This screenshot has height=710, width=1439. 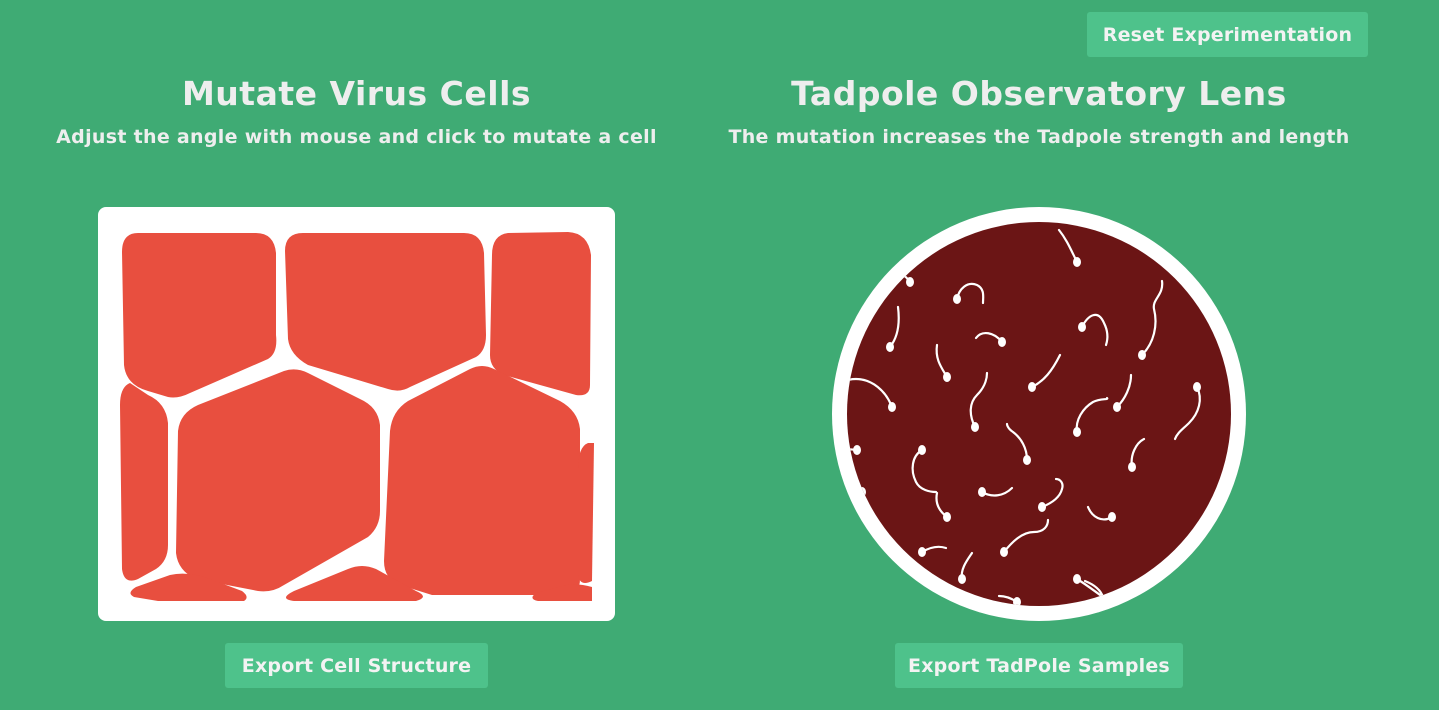 What do you see at coordinates (1227, 34) in the screenshot?
I see `reset-experimentation-button: Reset Experimentation` at bounding box center [1227, 34].